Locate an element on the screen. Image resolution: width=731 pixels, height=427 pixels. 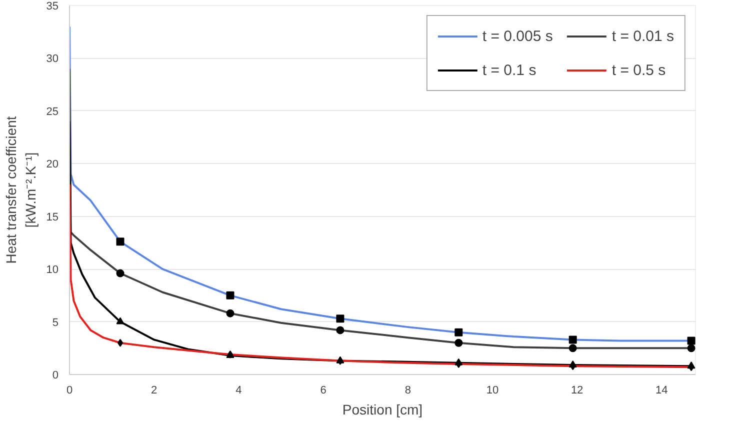
y-tick-label: 15 is located at coordinates (52, 217).